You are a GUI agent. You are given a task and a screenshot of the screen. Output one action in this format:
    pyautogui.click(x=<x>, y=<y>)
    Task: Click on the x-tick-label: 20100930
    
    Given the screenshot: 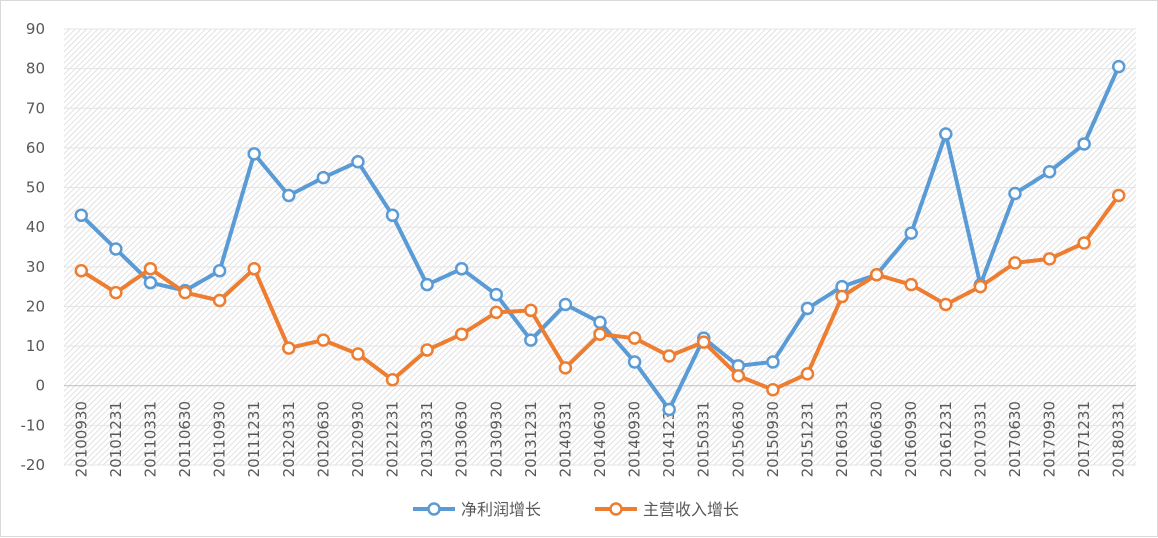 What is the action you would take?
    pyautogui.click(x=81, y=439)
    